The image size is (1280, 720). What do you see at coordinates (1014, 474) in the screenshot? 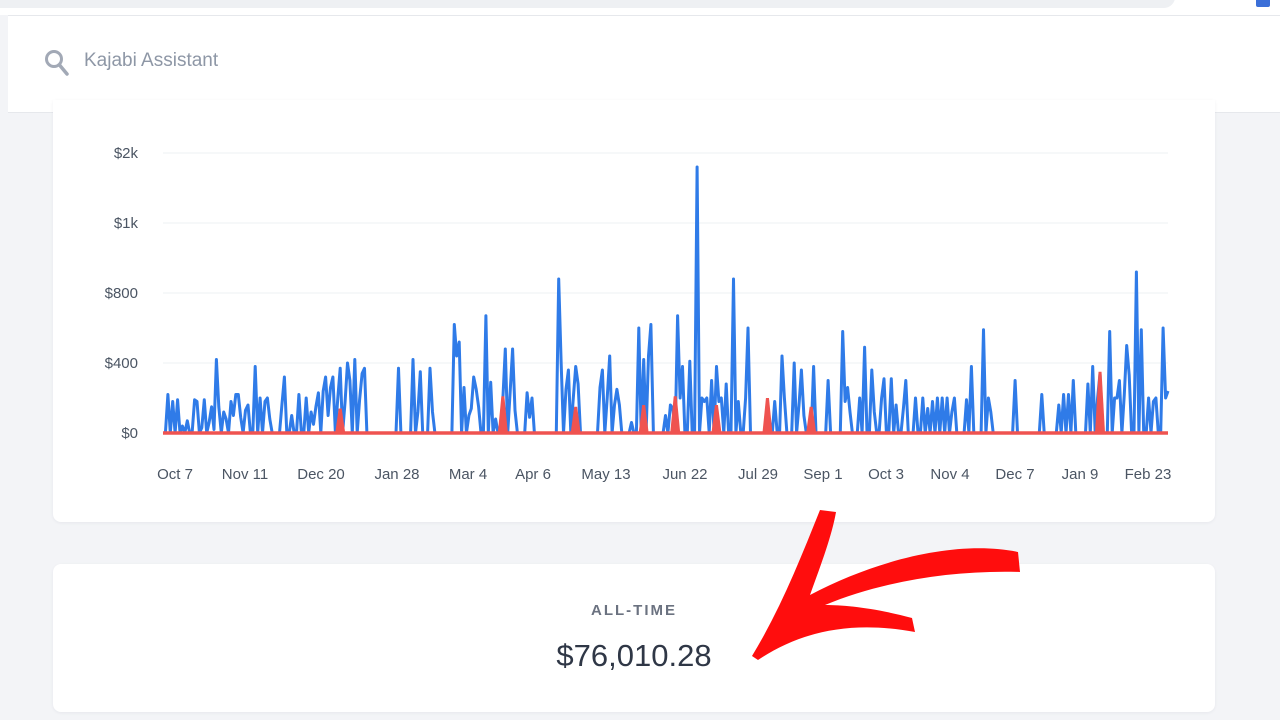
I see `x-tick-label: Dec 7` at bounding box center [1014, 474].